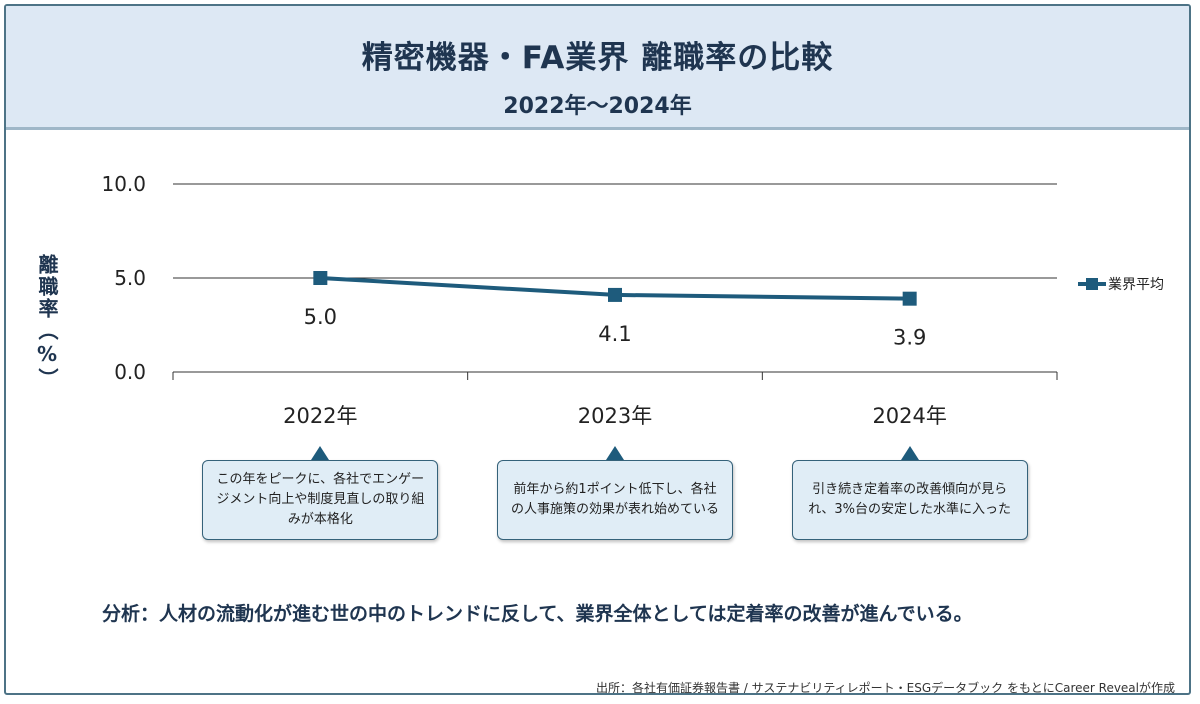 Image resolution: width=1200 pixels, height=704 pixels. Describe the element at coordinates (909, 338) in the screenshot. I see `data-label: 3.9` at that location.